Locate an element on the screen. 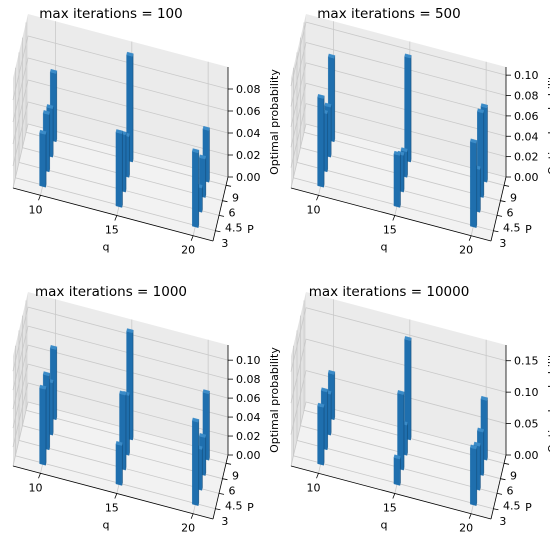 The width and height of the screenshot is (550, 548). z-tick-label: 0.10 is located at coordinates (248, 360).